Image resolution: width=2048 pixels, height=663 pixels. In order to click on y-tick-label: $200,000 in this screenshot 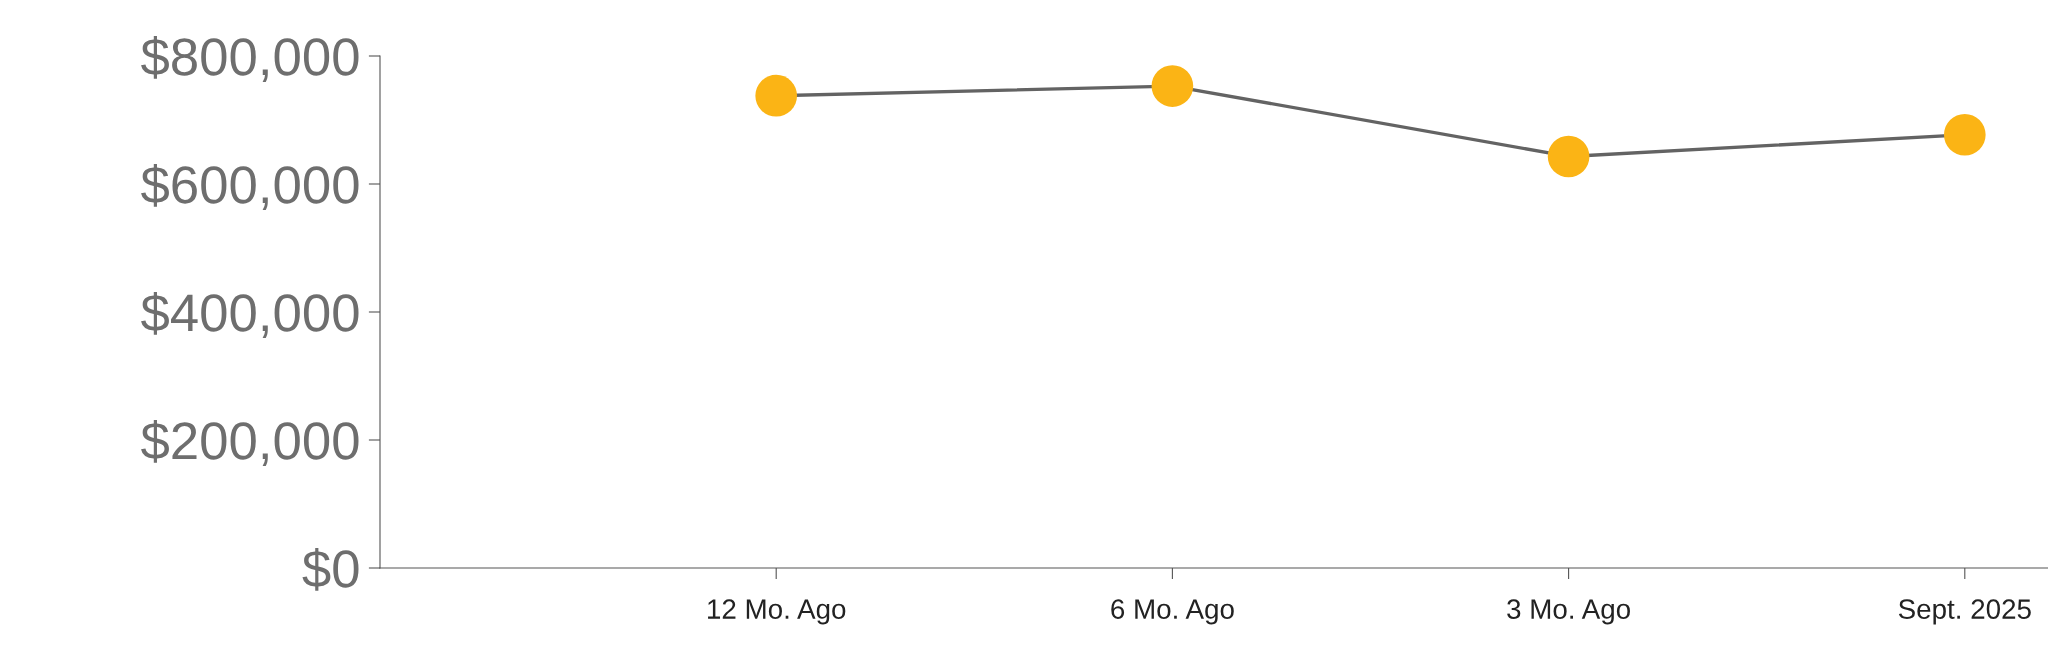, I will do `click(250, 443)`.